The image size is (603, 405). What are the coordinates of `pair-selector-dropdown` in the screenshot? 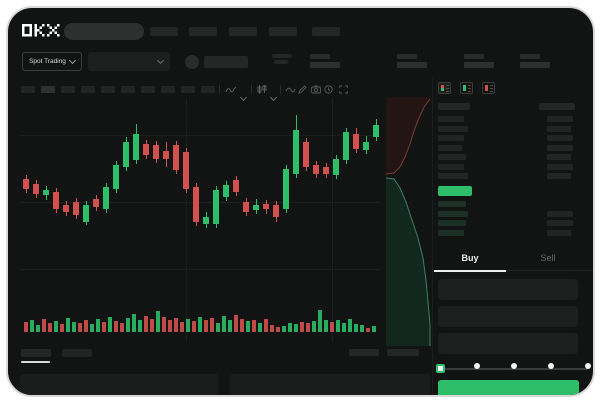 It's located at (129, 61).